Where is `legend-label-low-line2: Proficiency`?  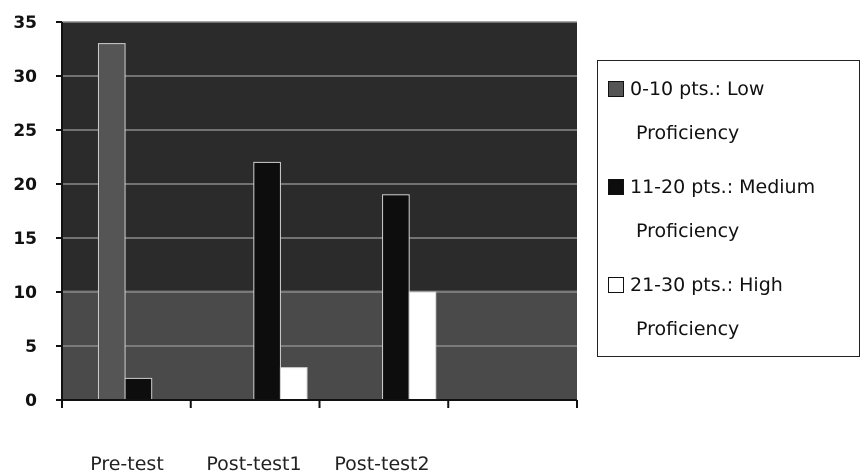
legend-label-low-line2: Proficiency is located at coordinates (688, 133).